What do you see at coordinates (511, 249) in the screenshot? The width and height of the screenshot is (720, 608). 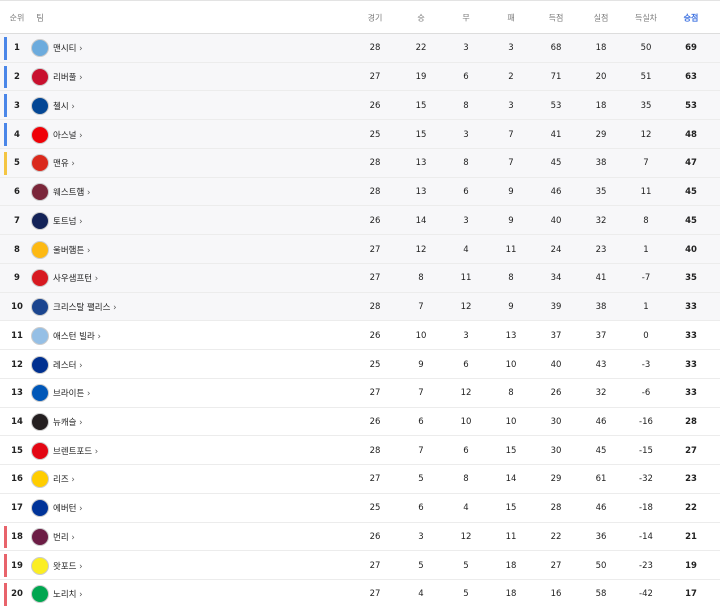 I see `stat: 11` at bounding box center [511, 249].